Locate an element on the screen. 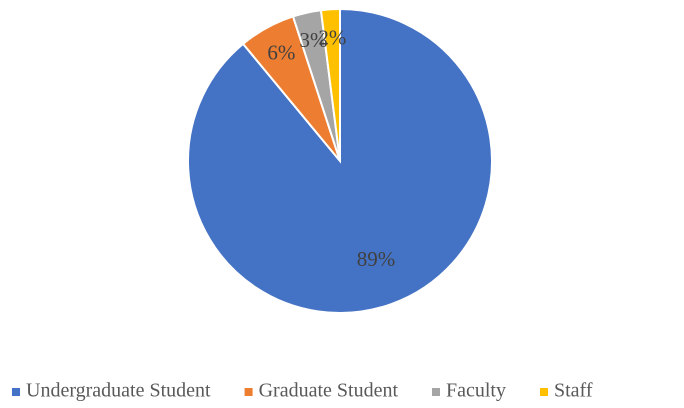  legend-label: Faculty is located at coordinates (476, 391).